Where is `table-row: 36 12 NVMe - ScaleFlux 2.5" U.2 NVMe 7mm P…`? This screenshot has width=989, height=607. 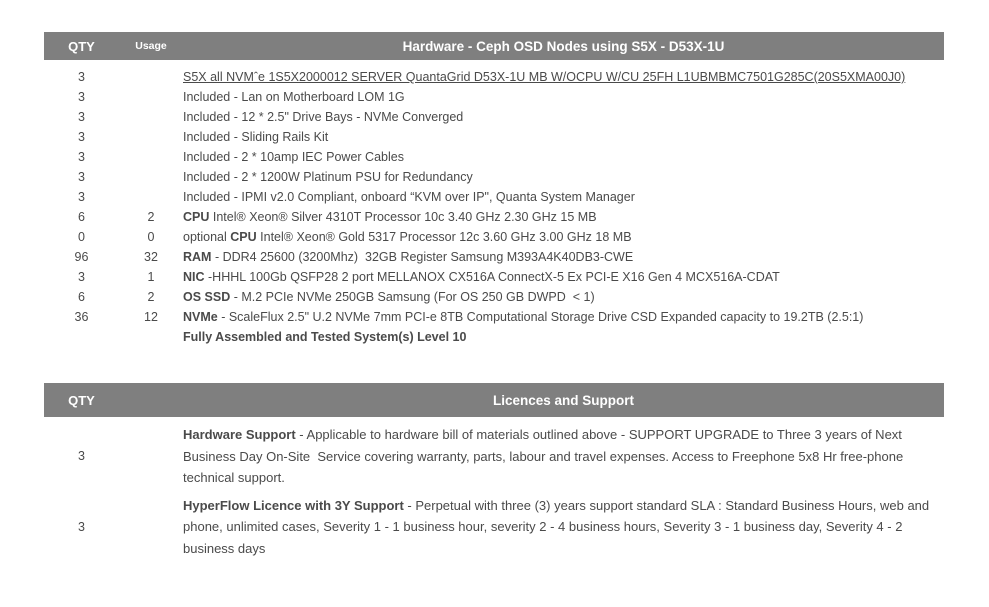
table-row: 36 12 NVMe - ScaleFlux 2.5" U.2 NVMe 7mm P… is located at coordinates (494, 317).